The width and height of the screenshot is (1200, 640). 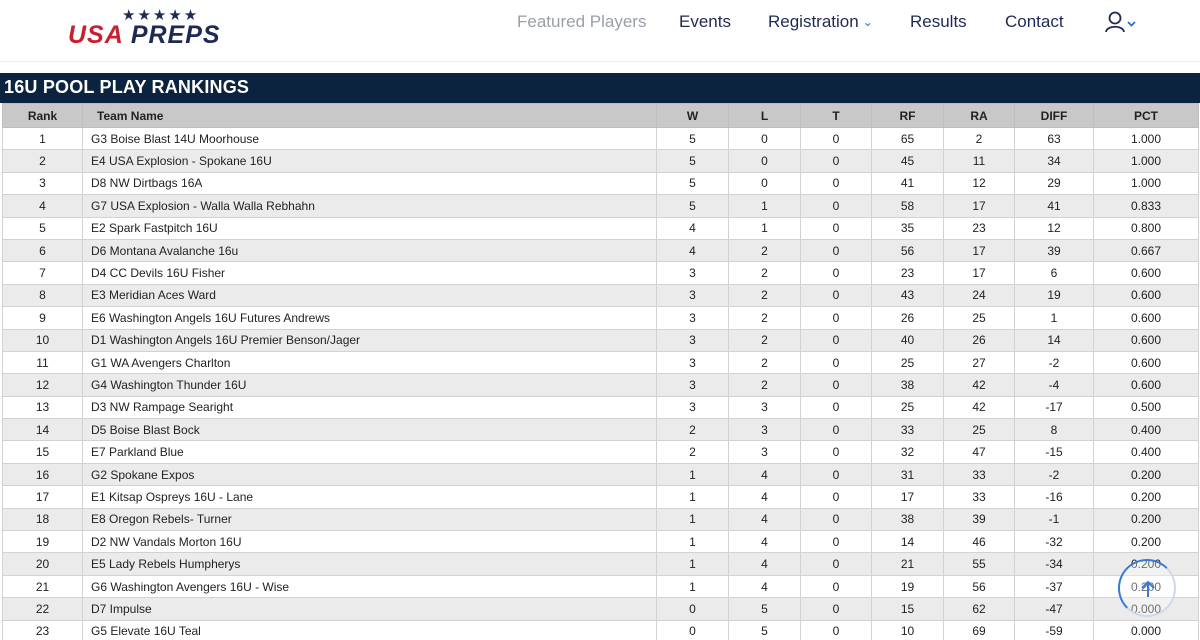 I want to click on column-header-l: L, so click(x=764, y=115).